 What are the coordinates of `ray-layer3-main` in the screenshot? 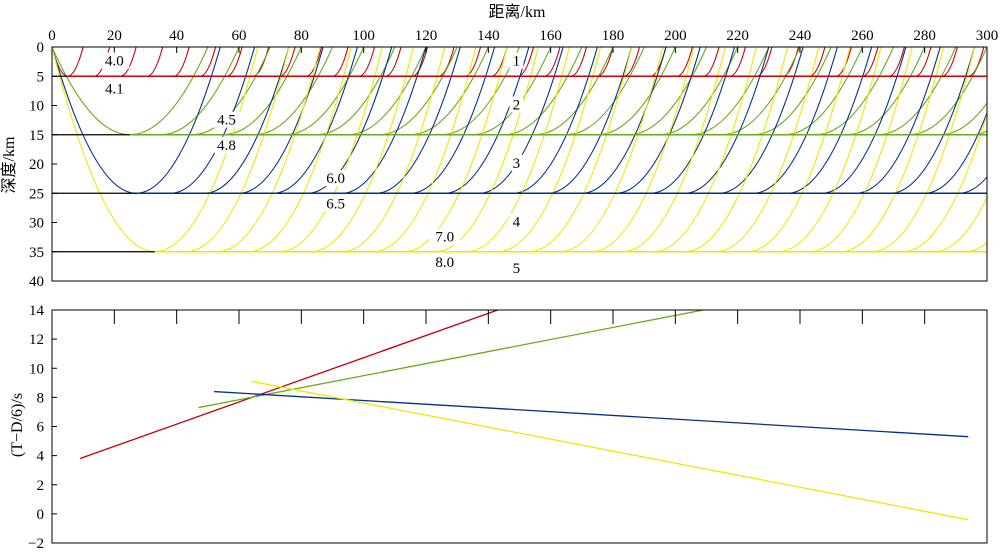 It's located at (136, 120).